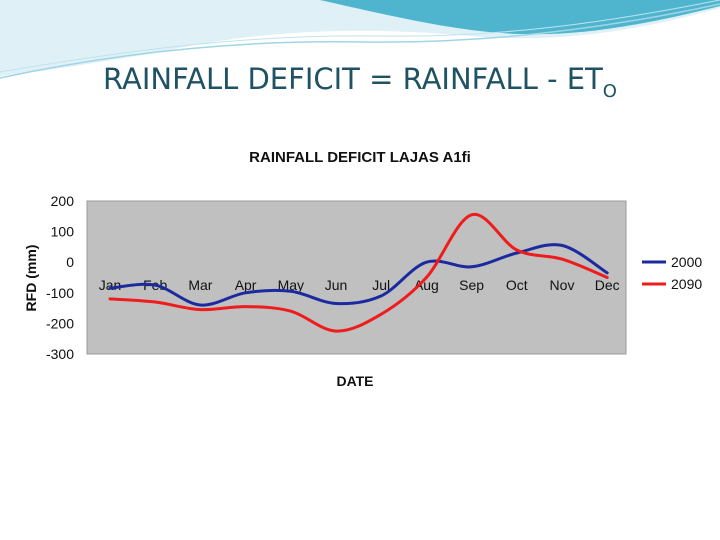 The height and width of the screenshot is (540, 720). Describe the element at coordinates (60, 293) in the screenshot. I see `y-tick-label: -100` at that location.